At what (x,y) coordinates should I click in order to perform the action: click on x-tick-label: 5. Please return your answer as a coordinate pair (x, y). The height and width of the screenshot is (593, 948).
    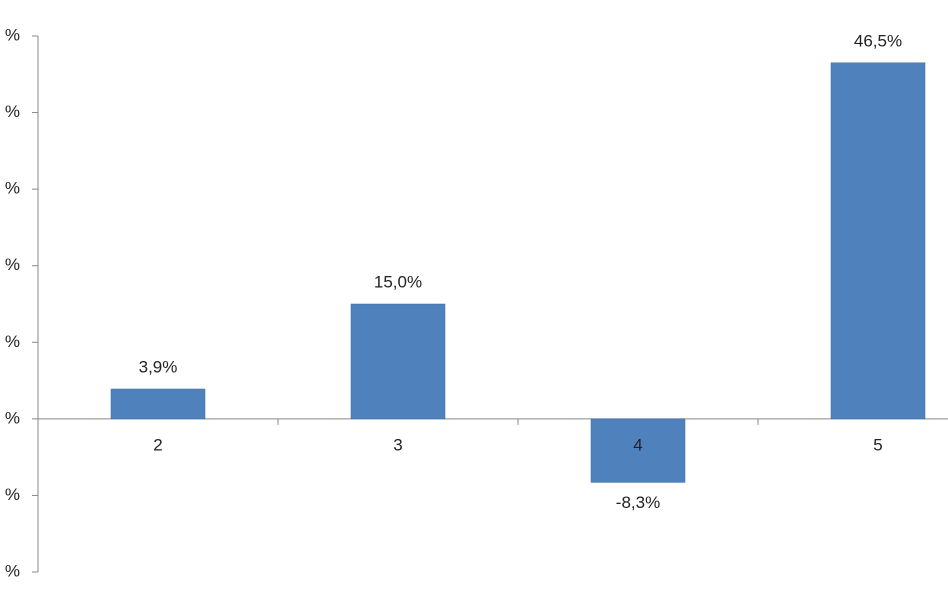
    Looking at the image, I should click on (877, 444).